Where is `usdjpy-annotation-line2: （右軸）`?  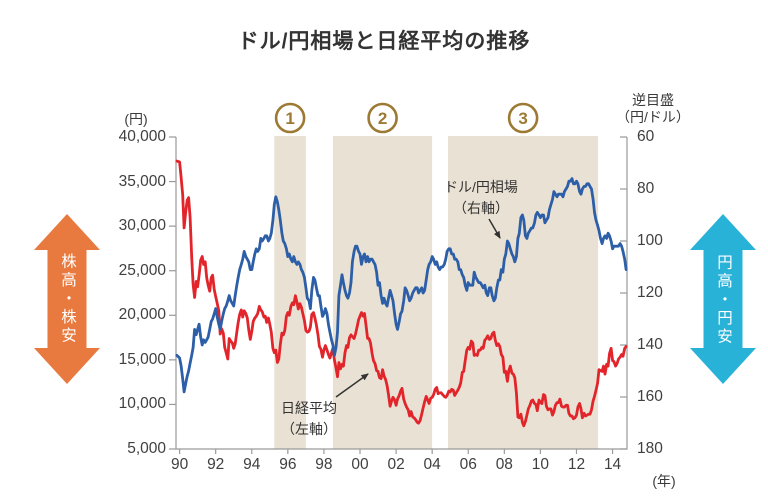 usdjpy-annotation-line2: （右軸） is located at coordinates (481, 208).